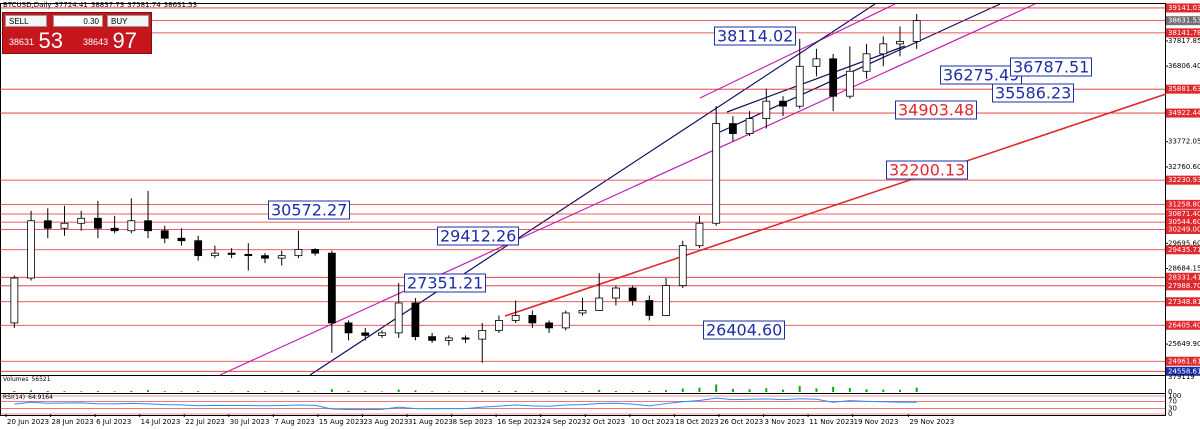 The image size is (1200, 429). I want to click on y-tick-label: 36806.40, so click(1184, 66).